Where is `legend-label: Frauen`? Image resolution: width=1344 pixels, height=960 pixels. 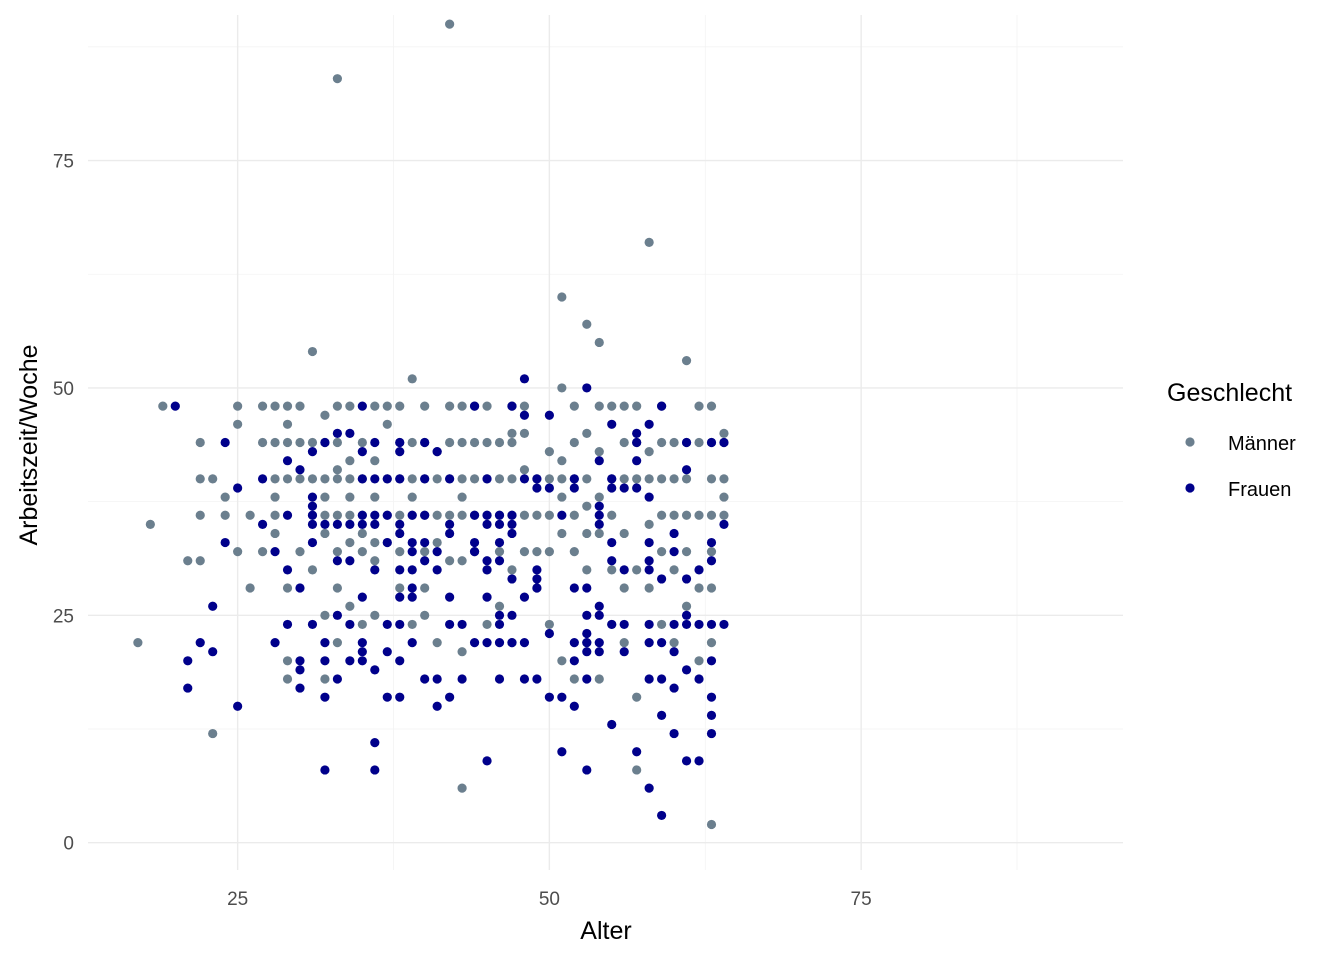
legend-label: Frauen is located at coordinates (1259, 490).